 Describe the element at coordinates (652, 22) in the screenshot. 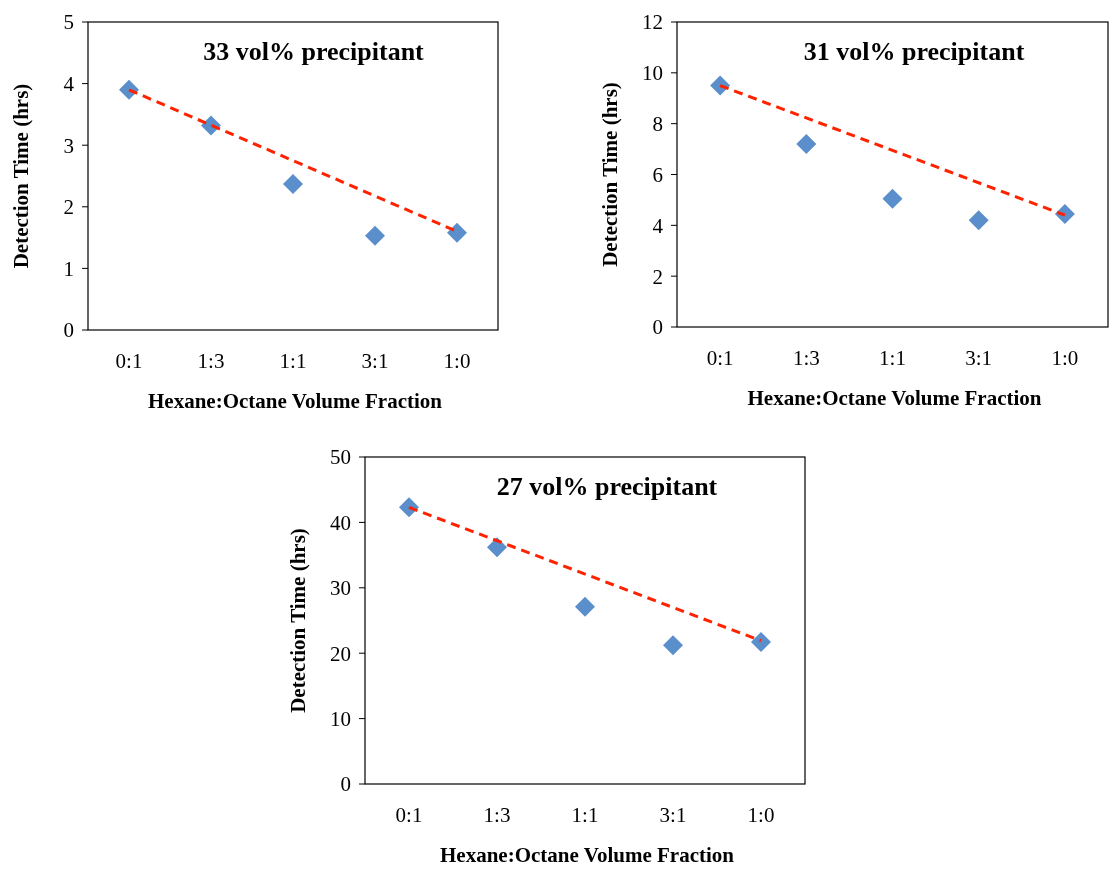

I see `y-tick-label: 12` at that location.